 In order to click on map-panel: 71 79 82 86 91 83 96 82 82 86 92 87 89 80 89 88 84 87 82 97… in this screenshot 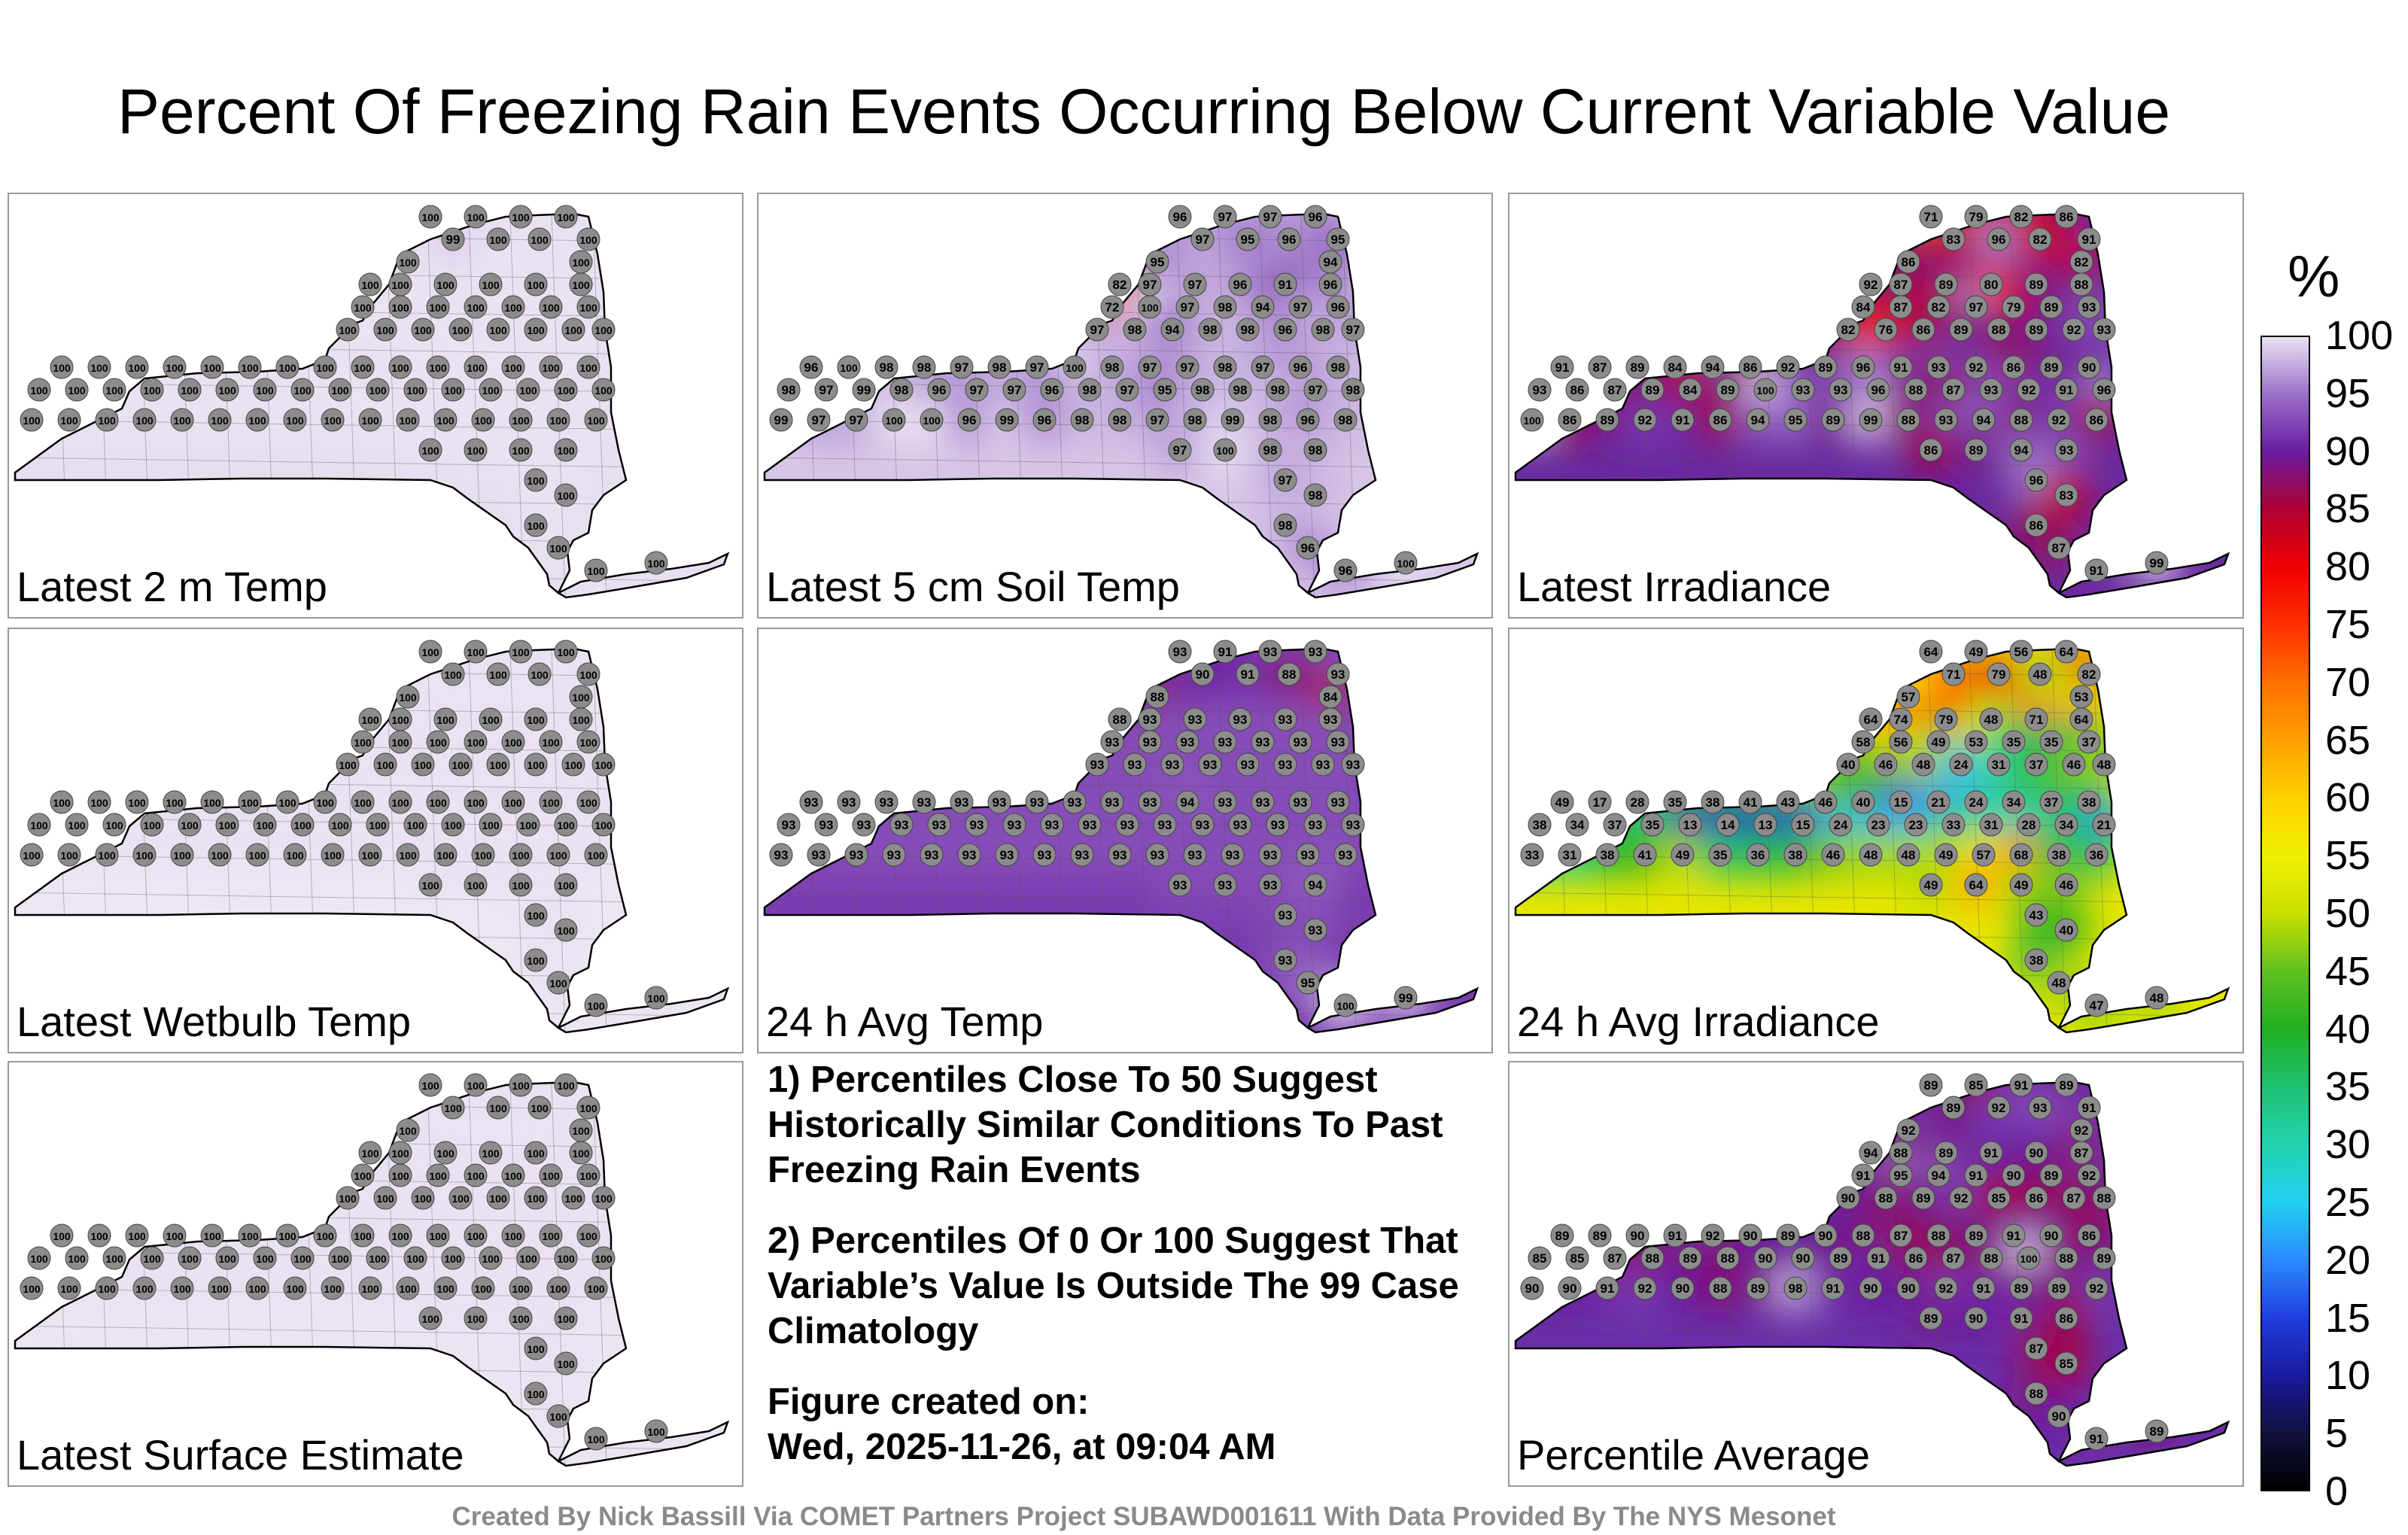, I will do `click(1876, 406)`.